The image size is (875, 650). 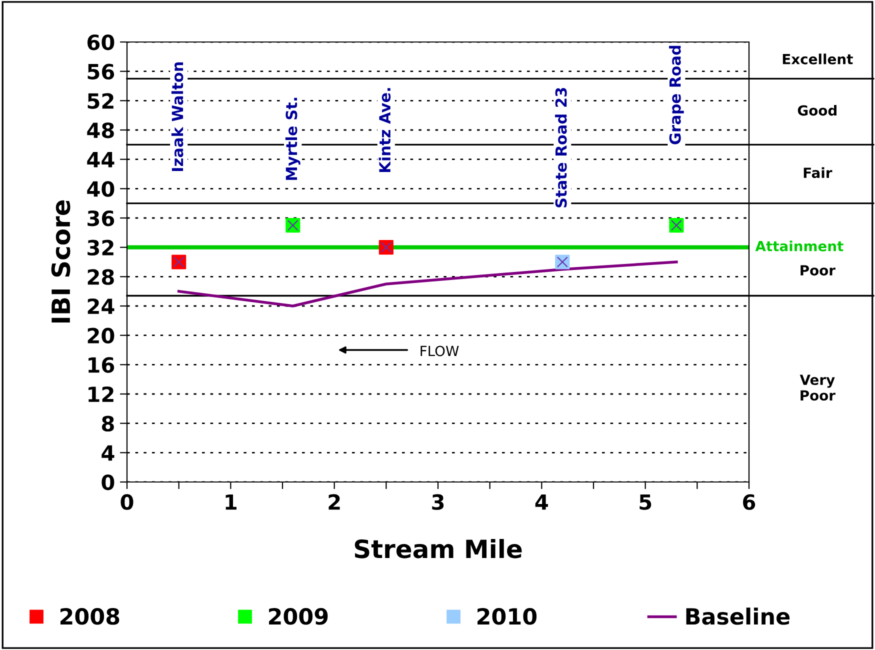 I want to click on annotation: State Road 23, so click(x=561, y=148).